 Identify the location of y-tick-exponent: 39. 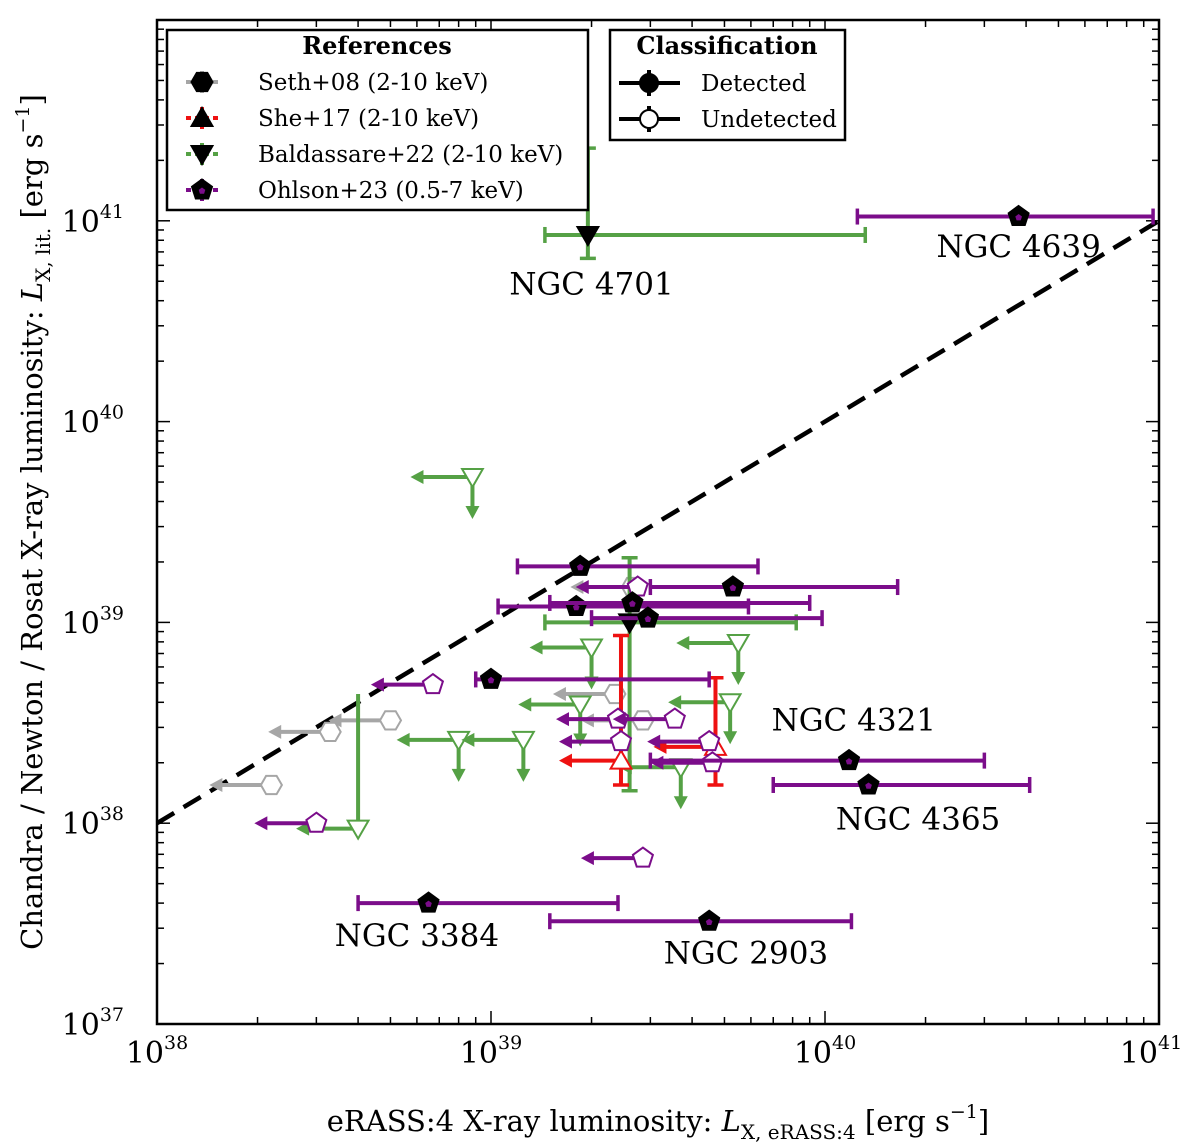
(112, 613).